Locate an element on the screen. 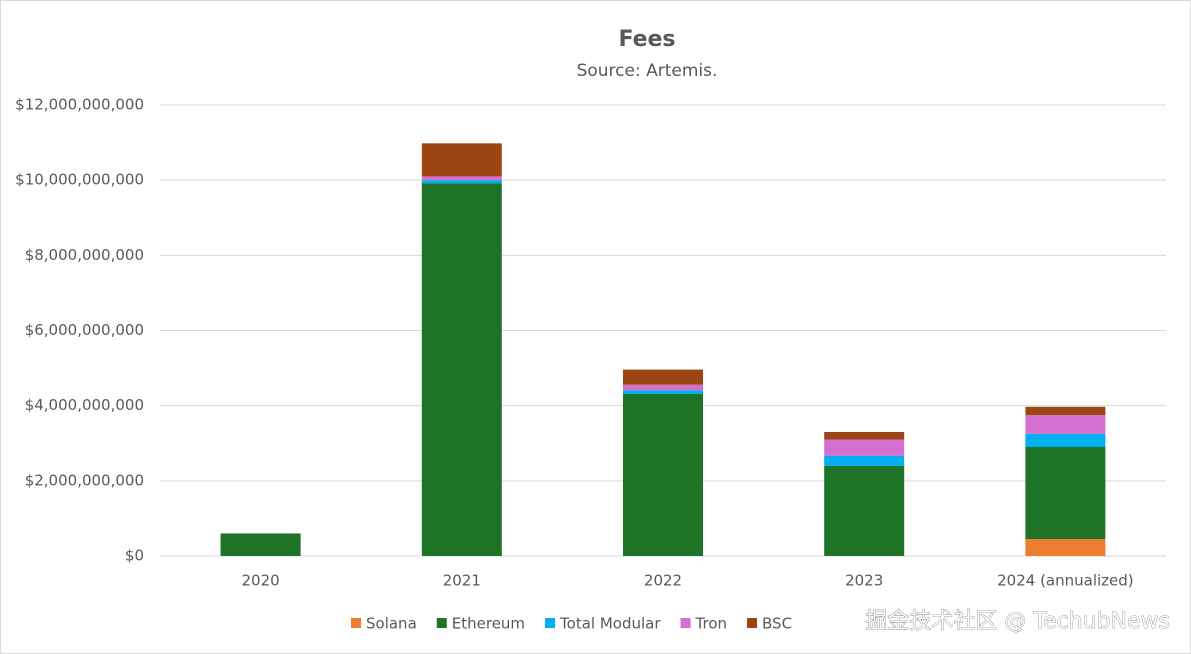  legend: Solana Ethereum Total Modular Tron BSC is located at coordinates (571, 624).